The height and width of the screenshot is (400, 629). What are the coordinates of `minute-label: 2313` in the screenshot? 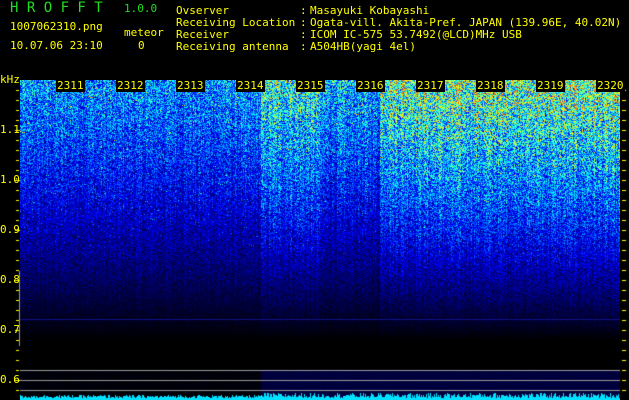 It's located at (190, 85).